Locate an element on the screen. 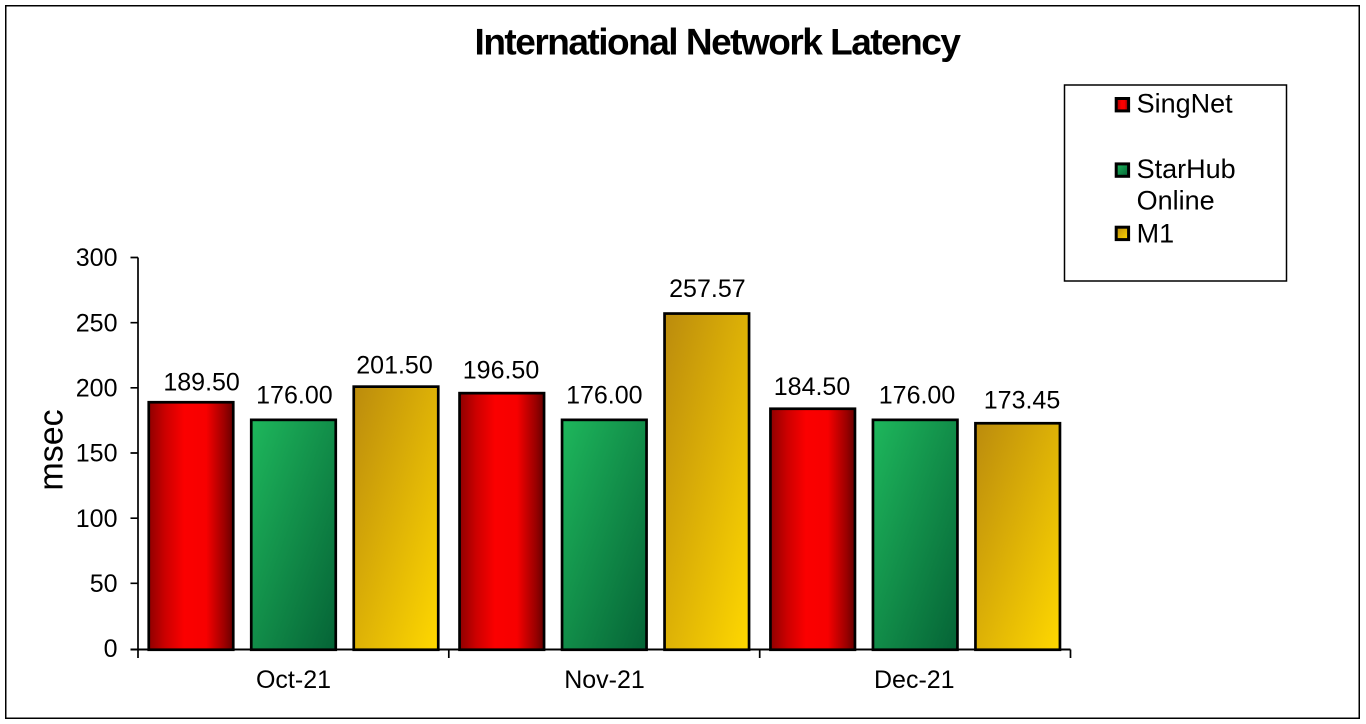 The height and width of the screenshot is (724, 1366). svg-text: Online is located at coordinates (1176, 200).